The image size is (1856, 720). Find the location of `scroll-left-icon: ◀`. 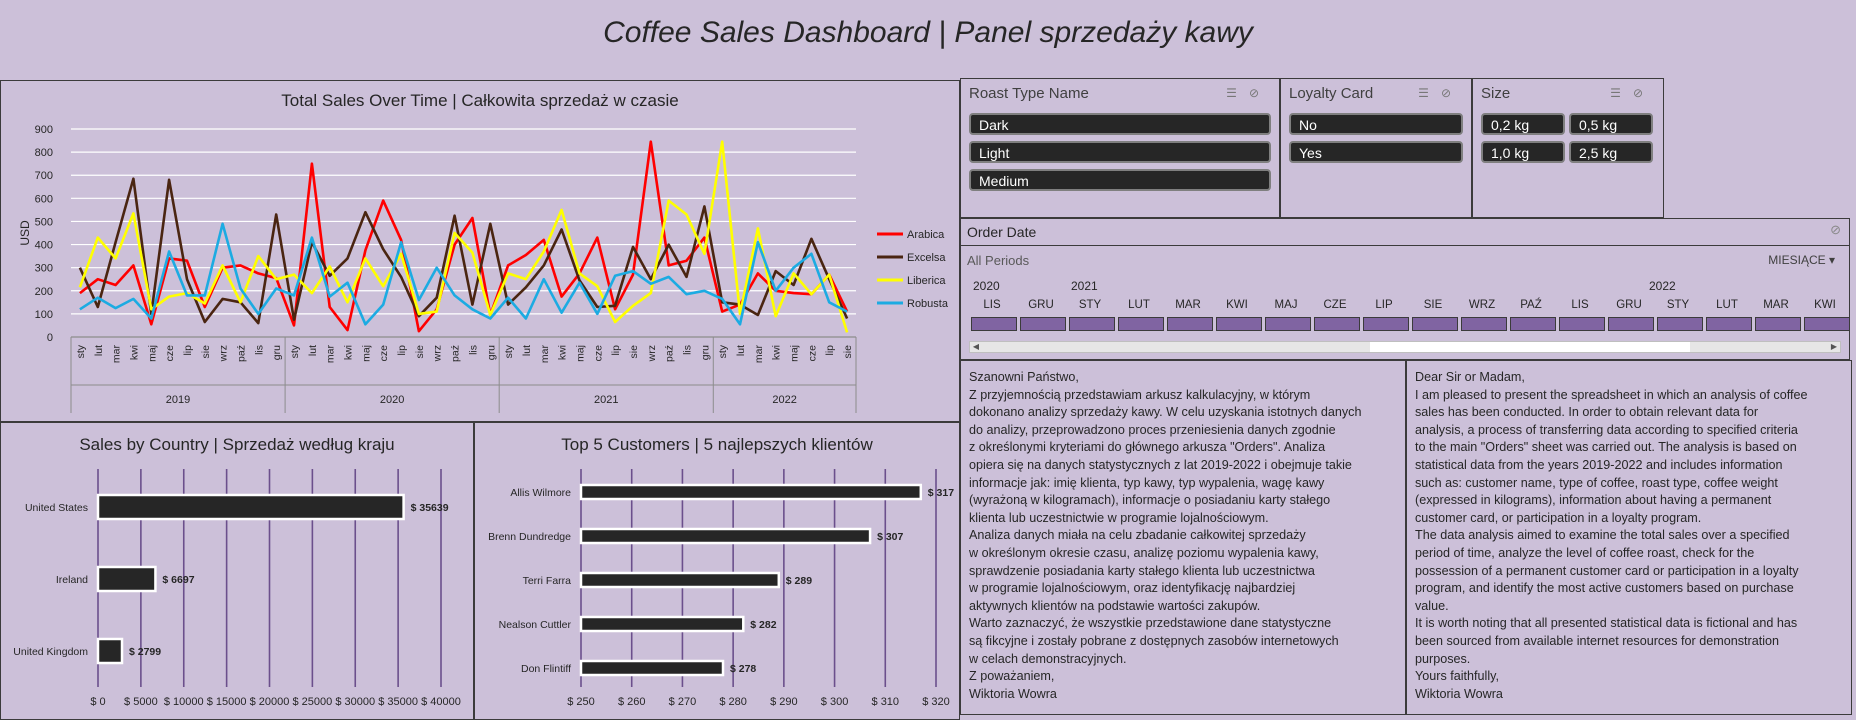

scroll-left-icon: ◀ is located at coordinates (976, 346).